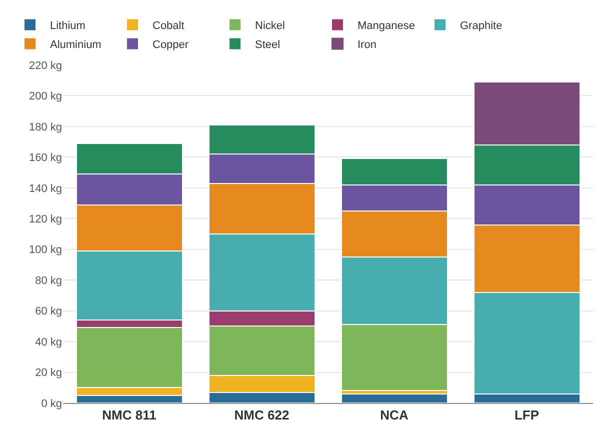 The height and width of the screenshot is (425, 603). What do you see at coordinates (267, 45) in the screenshot?
I see `legend-label: Steel` at bounding box center [267, 45].